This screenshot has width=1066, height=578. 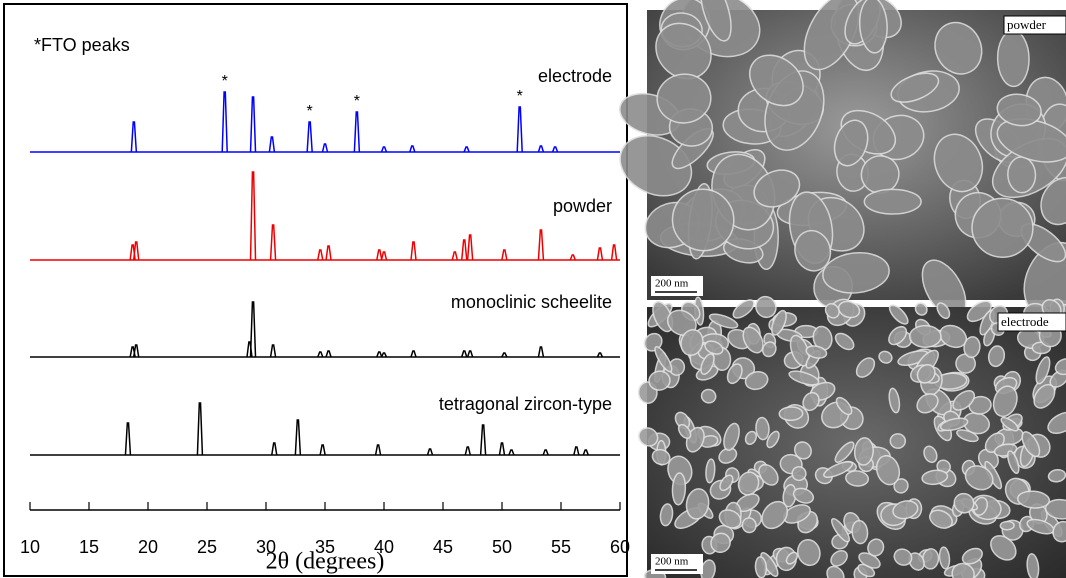 What do you see at coordinates (30, 547) in the screenshot?
I see `x-tick-label: 10` at bounding box center [30, 547].